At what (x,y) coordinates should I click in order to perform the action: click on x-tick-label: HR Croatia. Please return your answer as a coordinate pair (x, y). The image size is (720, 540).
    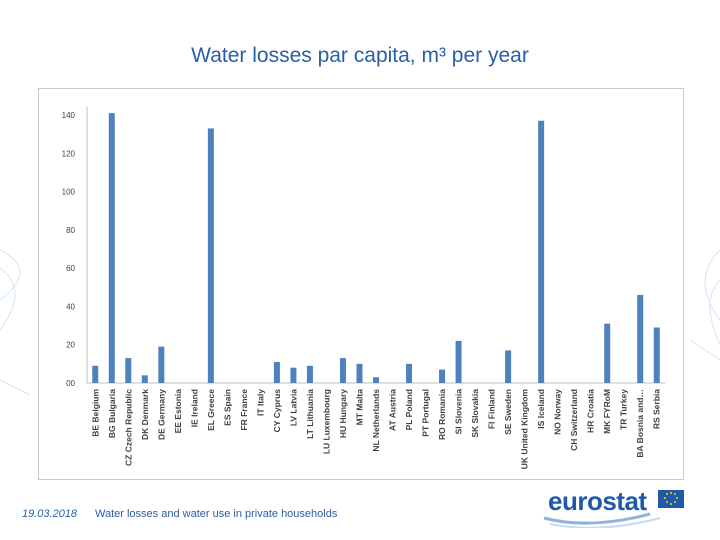
    Looking at the image, I should click on (591, 411).